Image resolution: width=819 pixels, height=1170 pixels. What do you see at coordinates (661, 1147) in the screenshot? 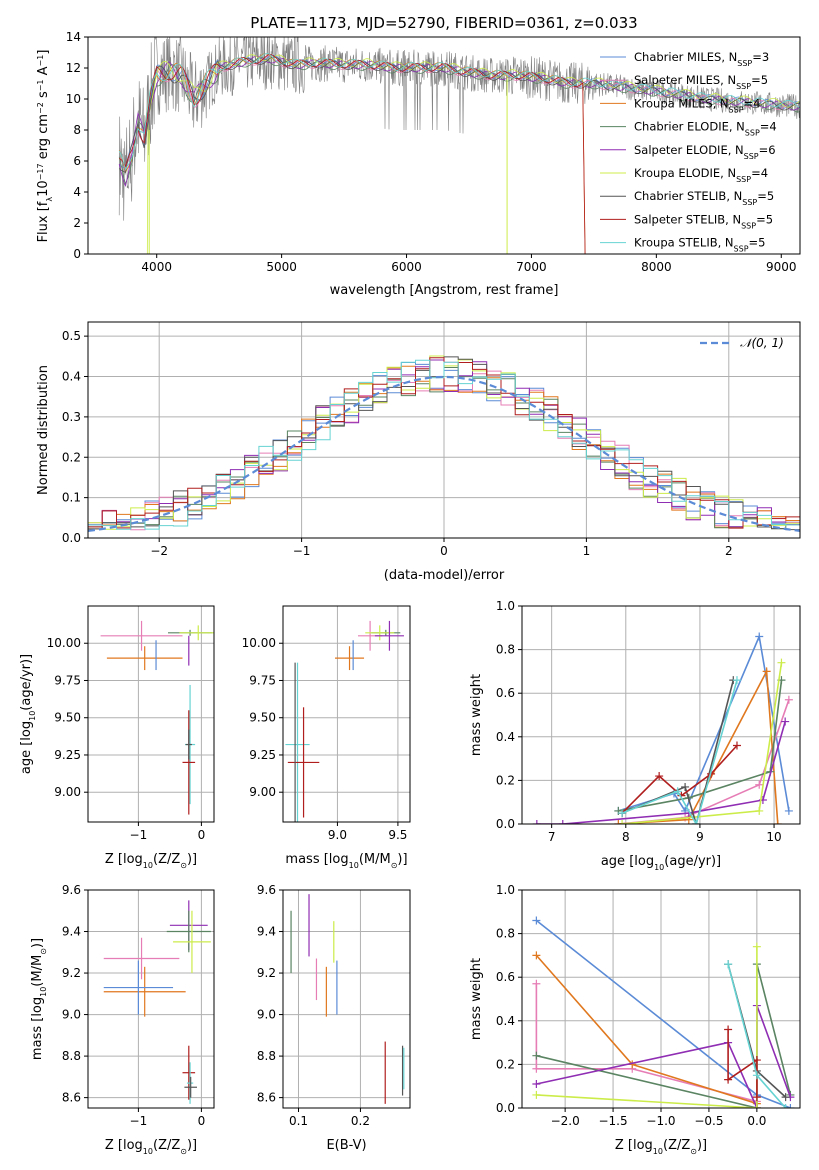
I see `x-axis-label: Z [log10(Z/Z⊙)]` at bounding box center [661, 1147].